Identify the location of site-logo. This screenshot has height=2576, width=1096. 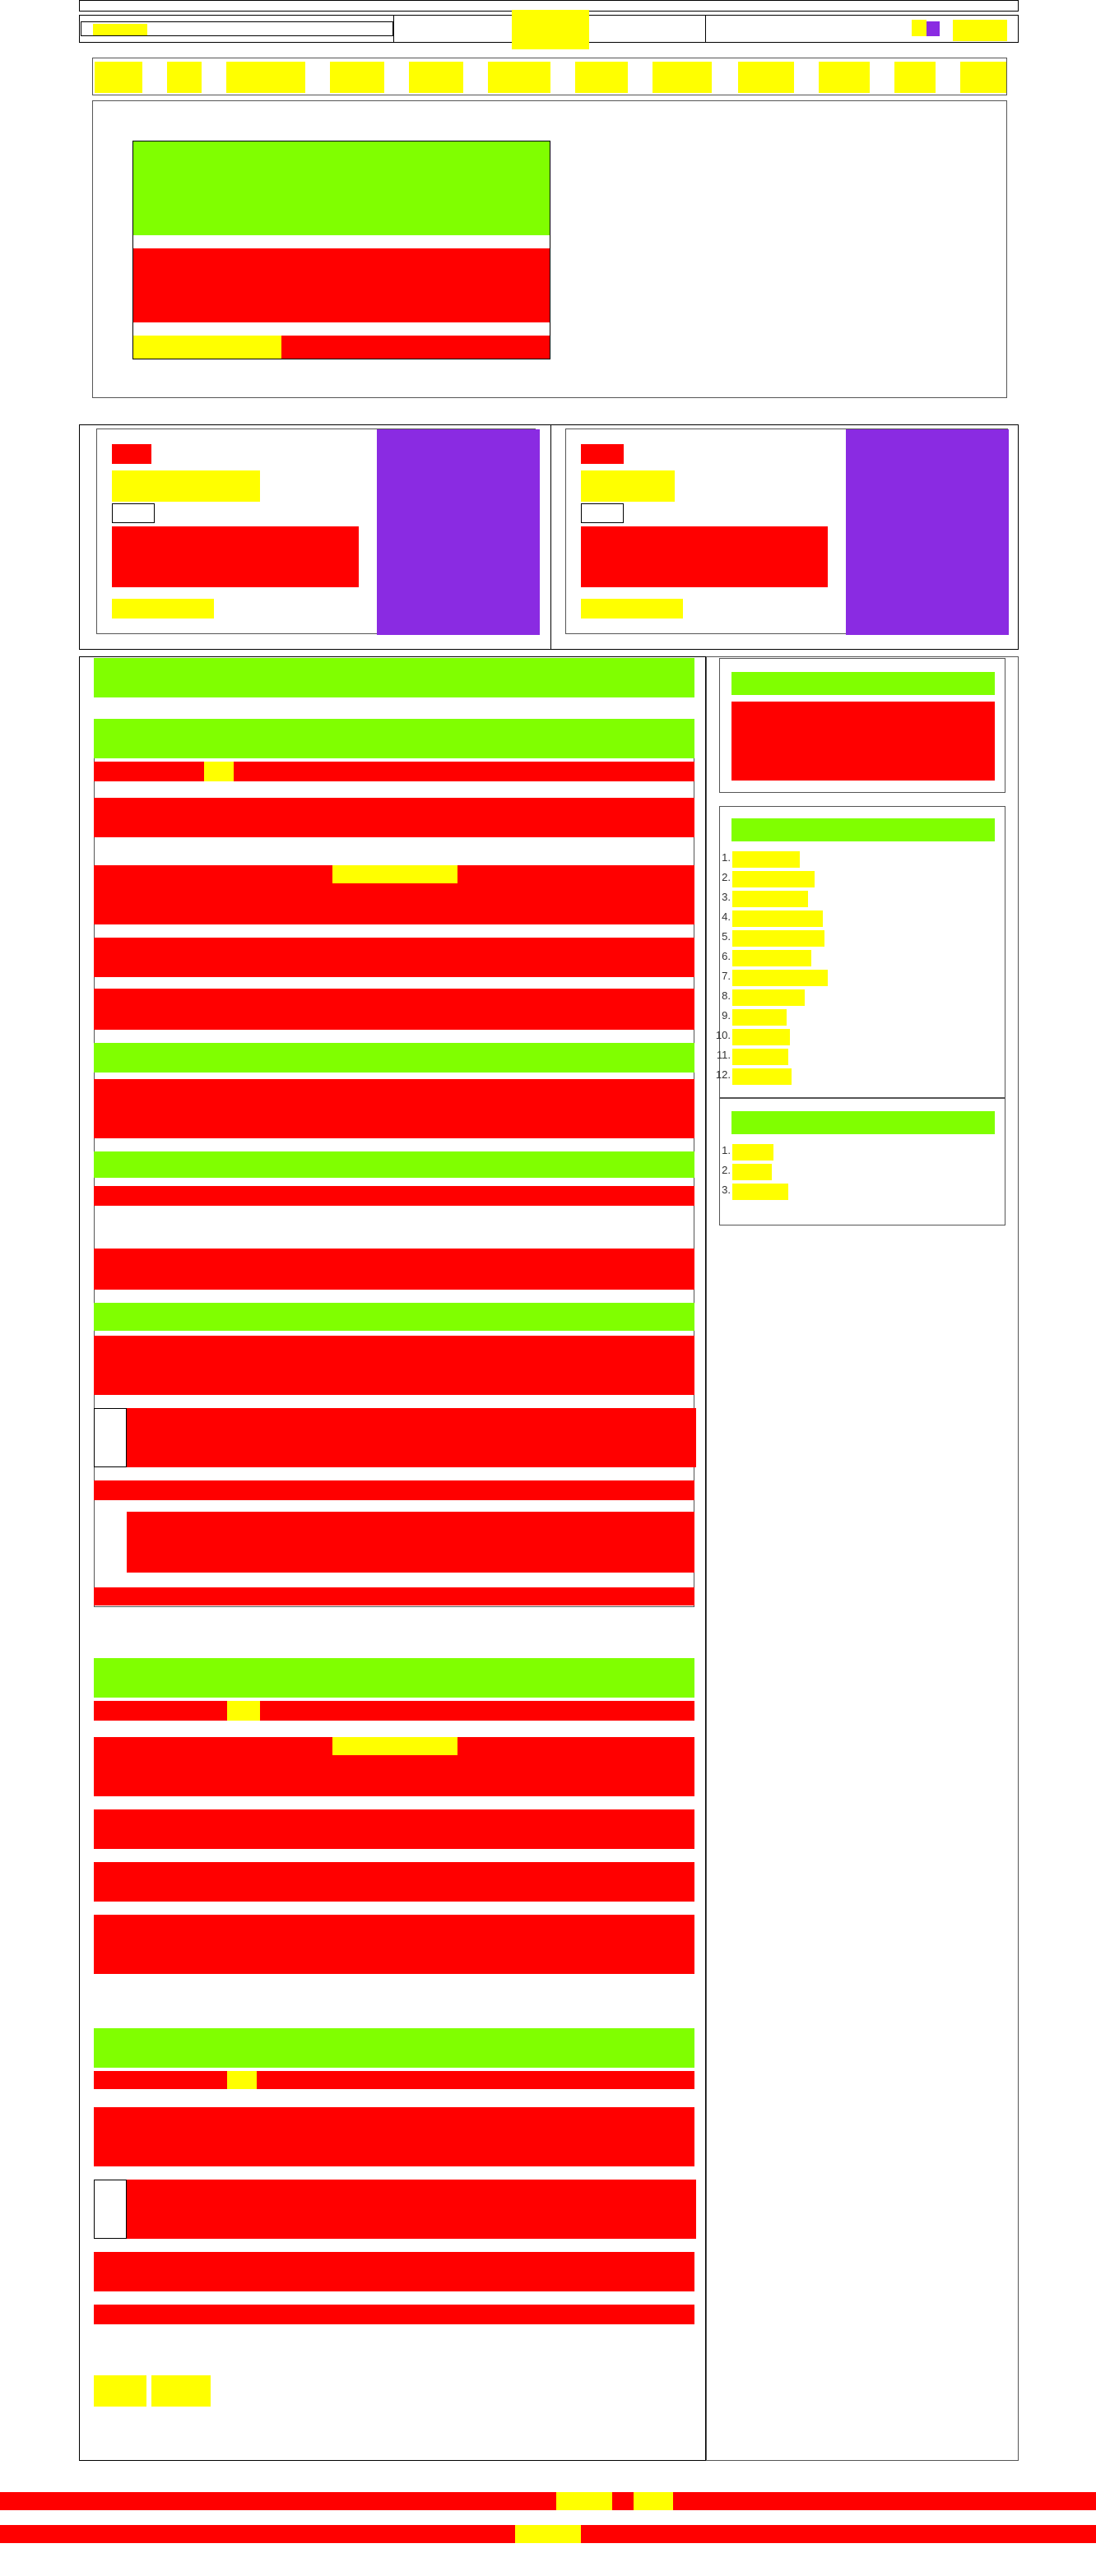
(550, 30).